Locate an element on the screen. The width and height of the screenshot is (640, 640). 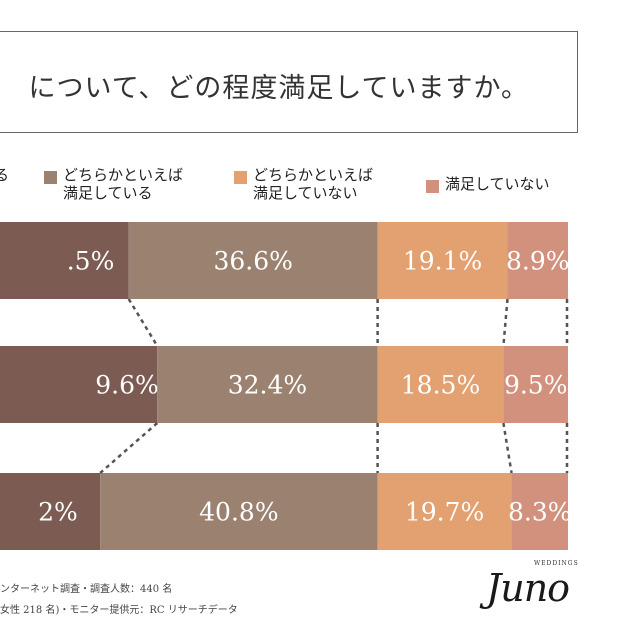
data-label: 36.6% is located at coordinates (252, 261).